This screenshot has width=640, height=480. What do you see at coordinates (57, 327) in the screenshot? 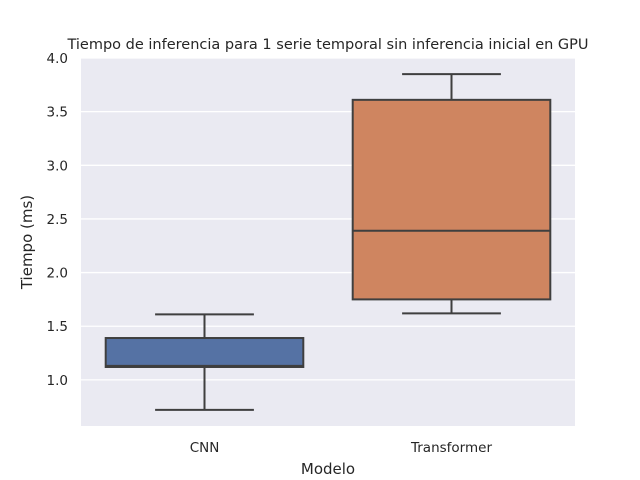
I see `y-tick-label: 1.5` at bounding box center [57, 327].